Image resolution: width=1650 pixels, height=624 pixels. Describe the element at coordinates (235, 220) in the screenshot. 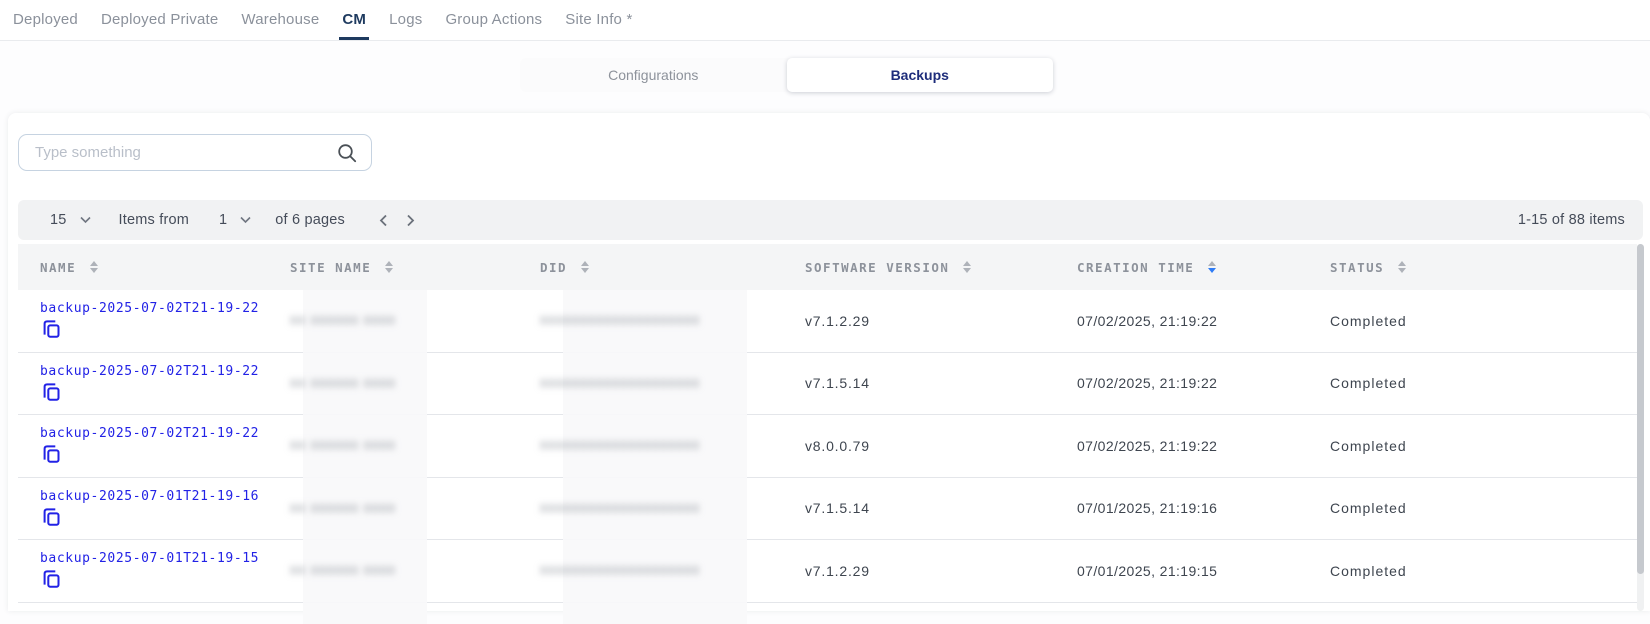

I see `page-select: 1` at that location.